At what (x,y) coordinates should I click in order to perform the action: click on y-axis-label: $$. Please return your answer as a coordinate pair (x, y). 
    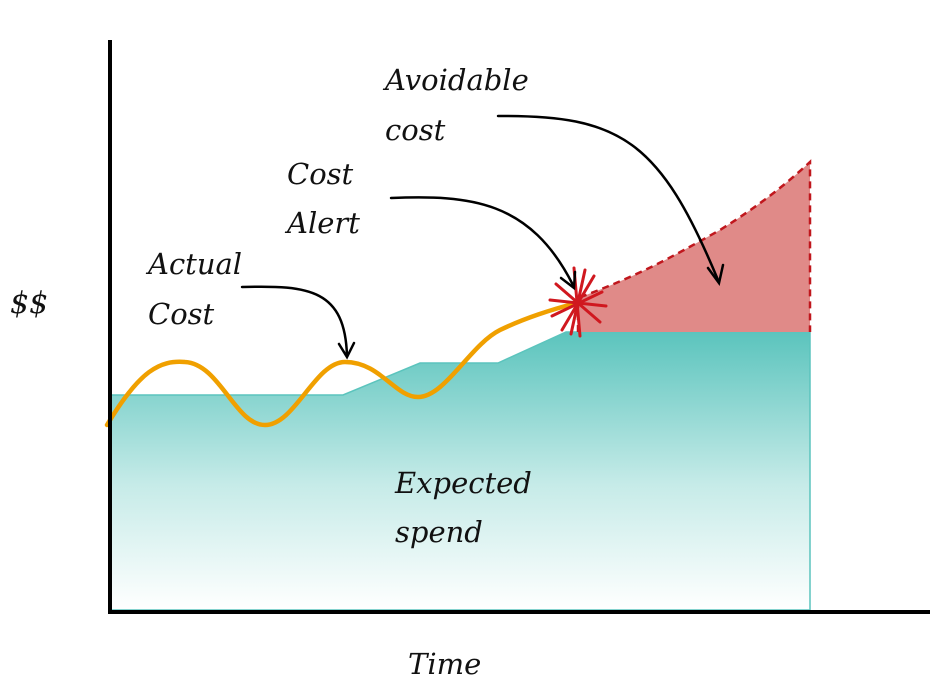
    Looking at the image, I should click on (29, 303).